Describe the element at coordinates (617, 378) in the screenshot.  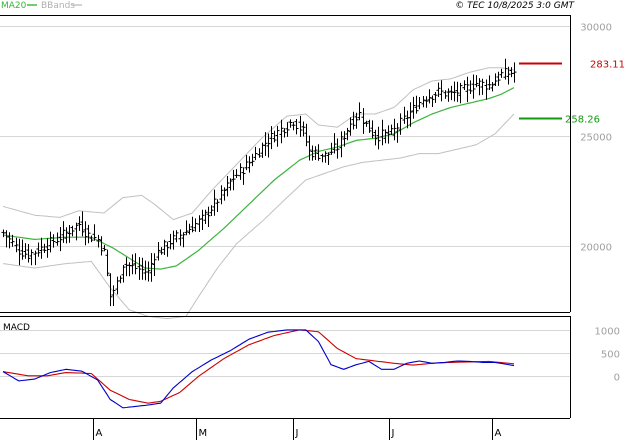
I see `macd-tick-label: 0` at that location.